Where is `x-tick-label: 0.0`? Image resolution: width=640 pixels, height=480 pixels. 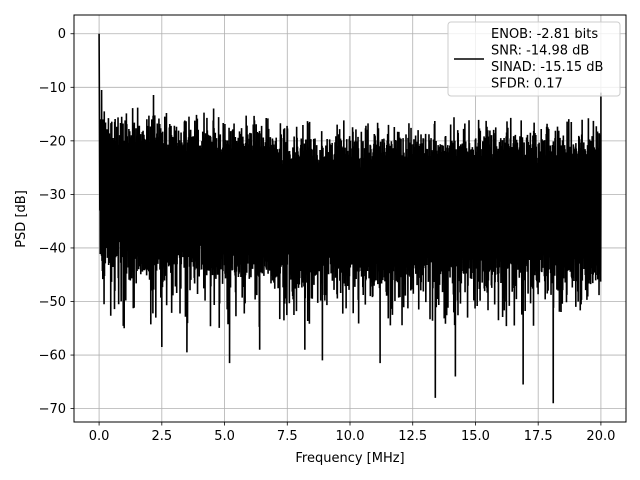
x-tick-label: 0.0 is located at coordinates (99, 436).